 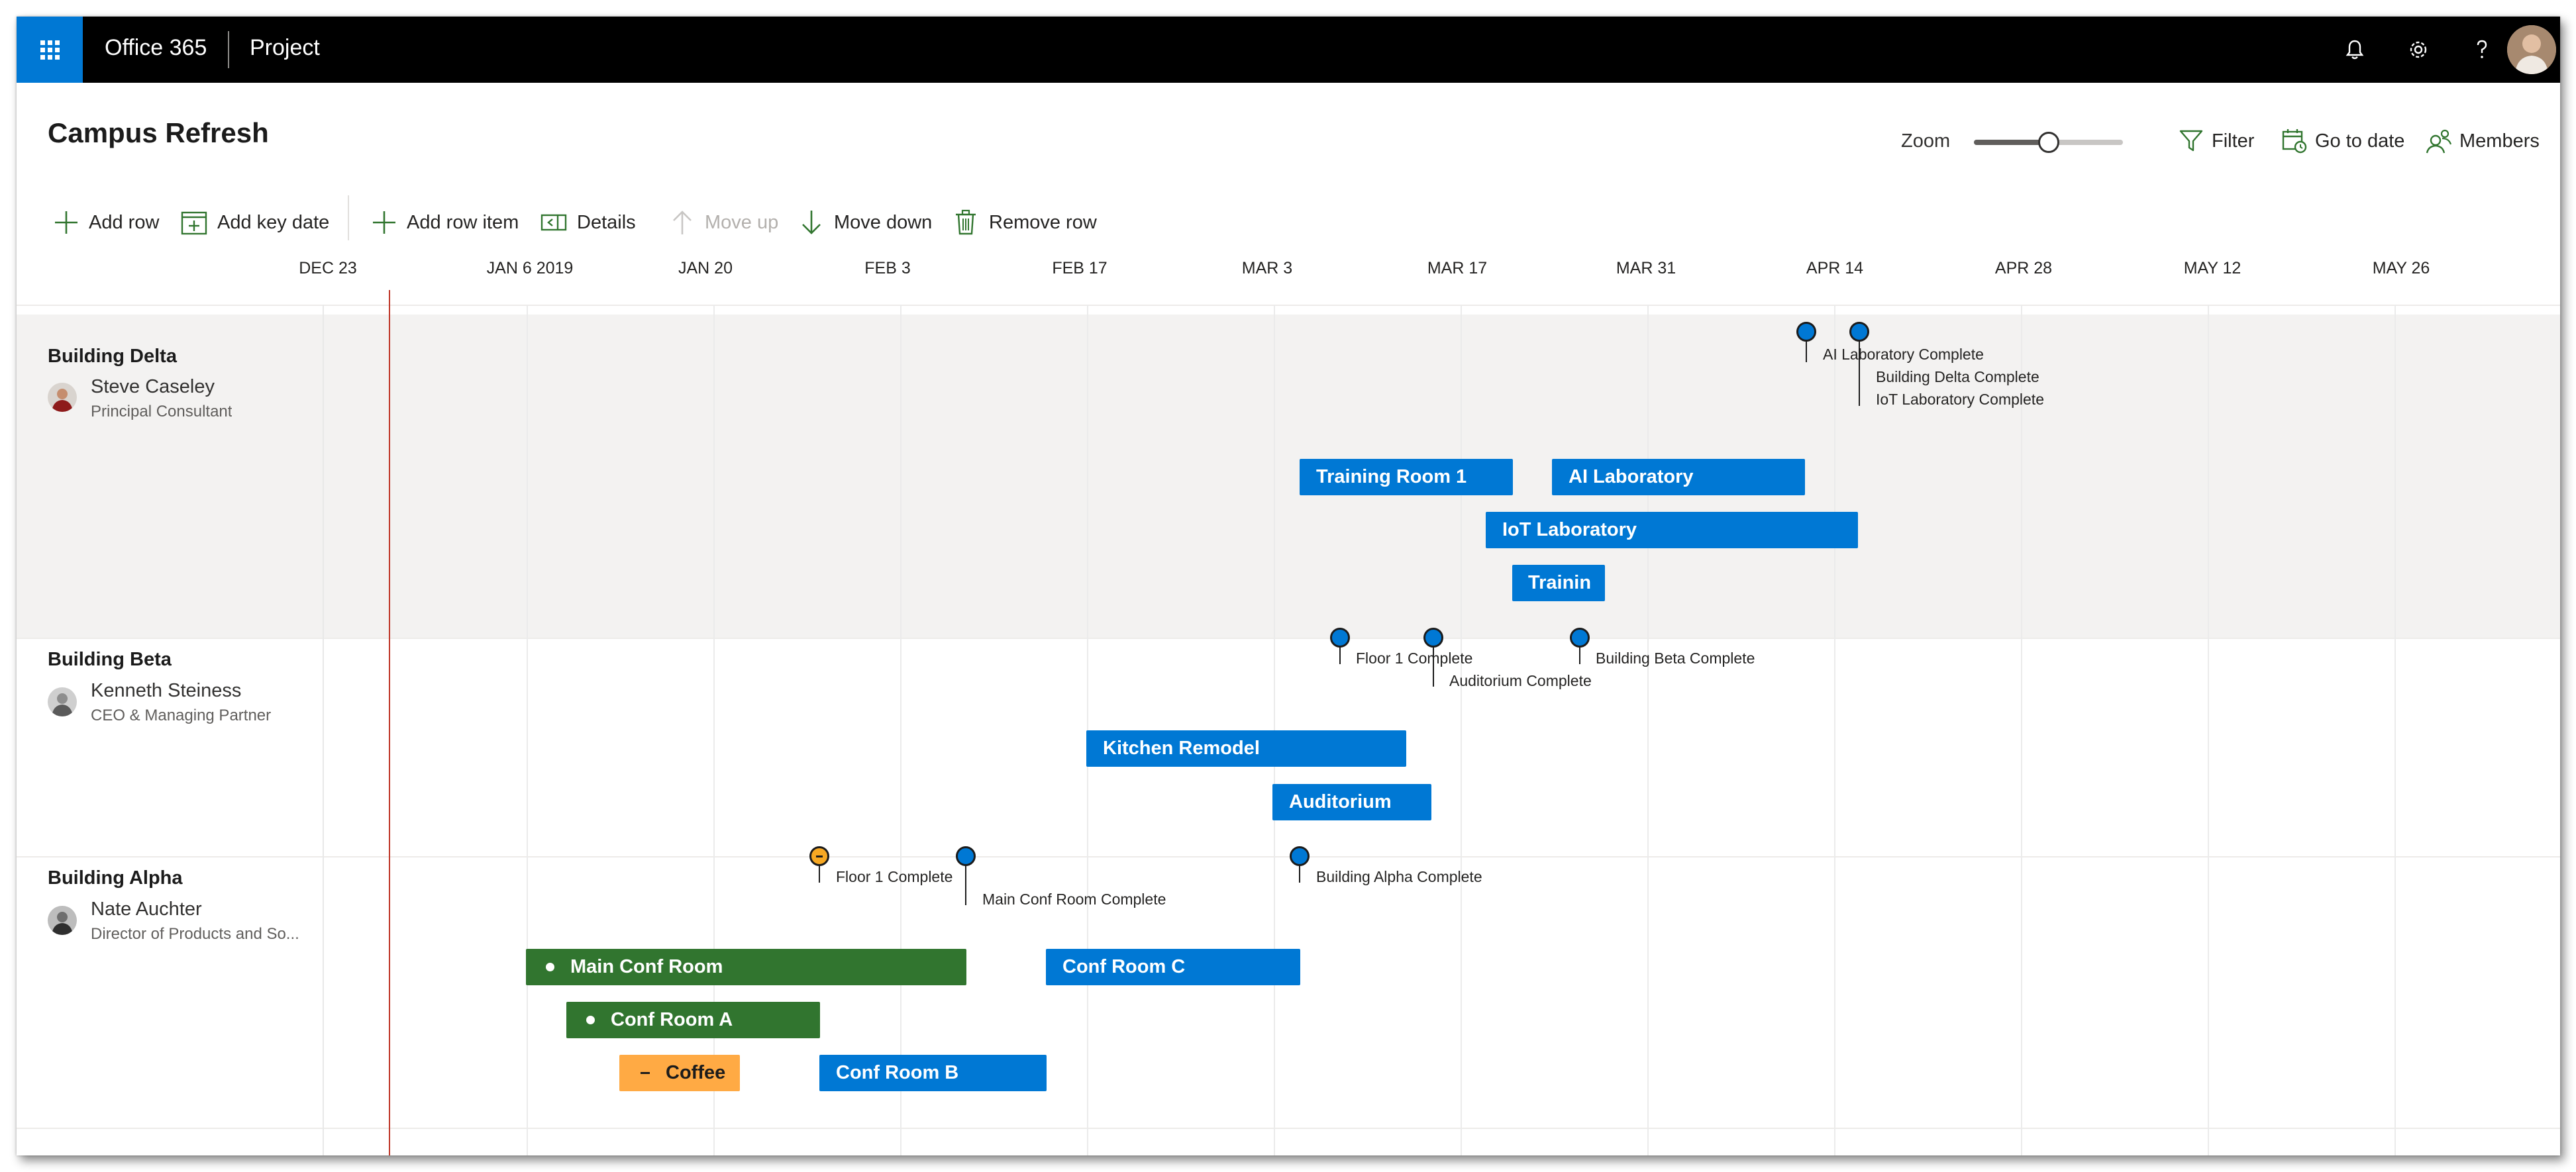 What do you see at coordinates (1024, 222) in the screenshot?
I see `remove-row-button: Remove row` at bounding box center [1024, 222].